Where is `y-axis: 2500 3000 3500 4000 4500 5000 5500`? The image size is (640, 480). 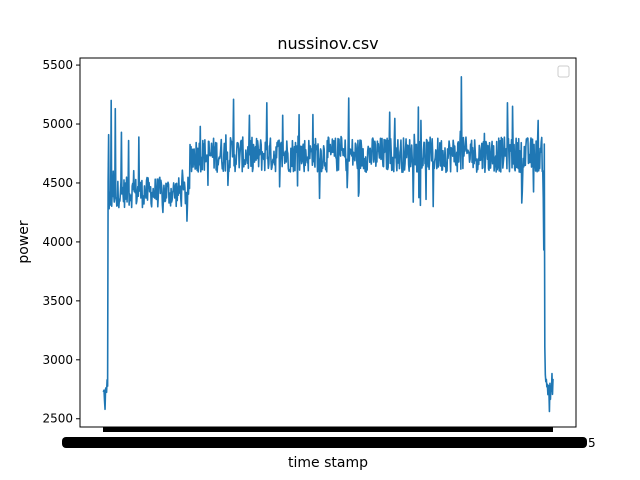
y-axis: 2500 3000 3500 4000 4500 5000 5500 is located at coordinates (61, 242).